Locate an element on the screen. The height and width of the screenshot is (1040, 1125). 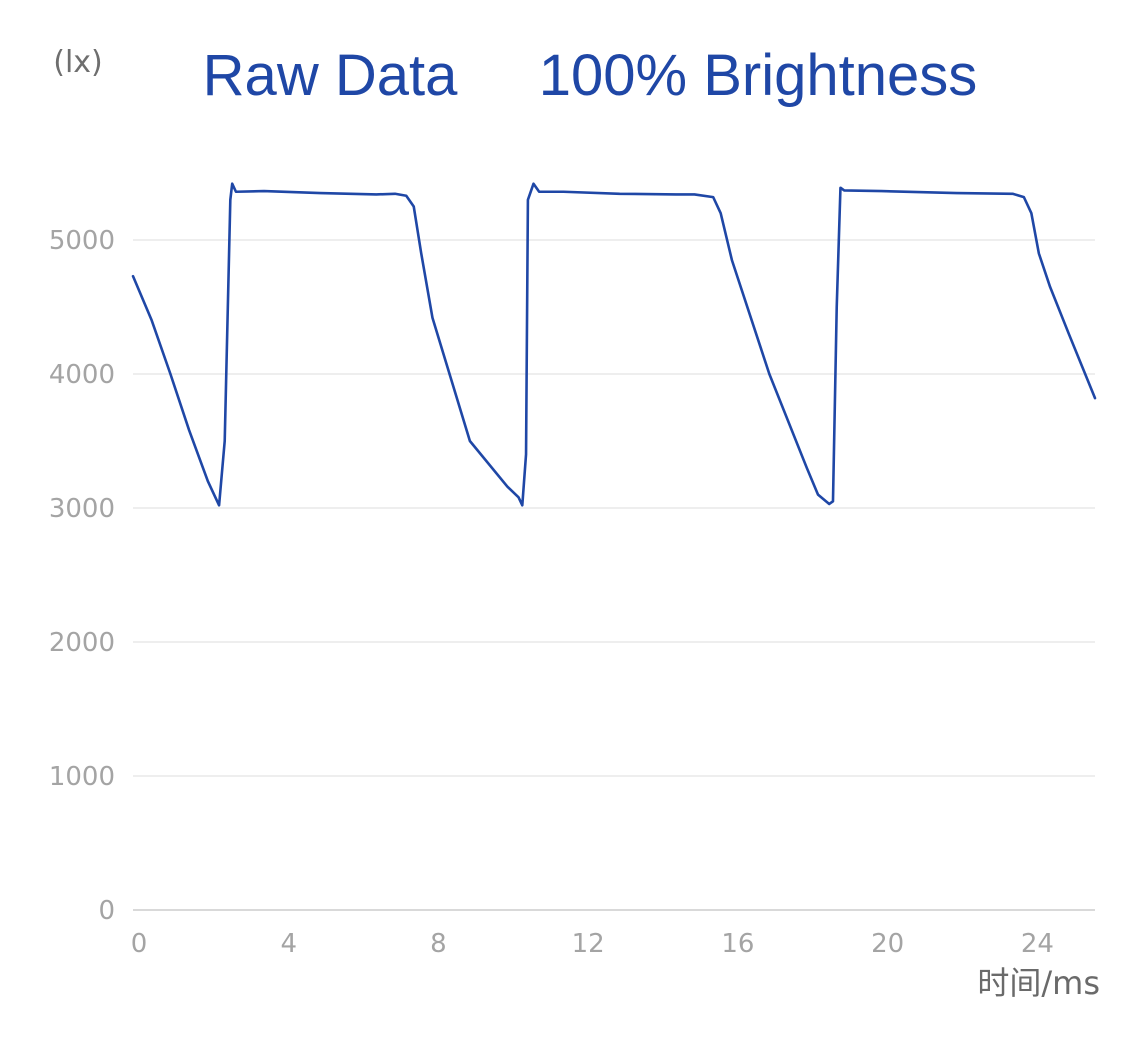
x-tick-label: 4 is located at coordinates (288, 944).